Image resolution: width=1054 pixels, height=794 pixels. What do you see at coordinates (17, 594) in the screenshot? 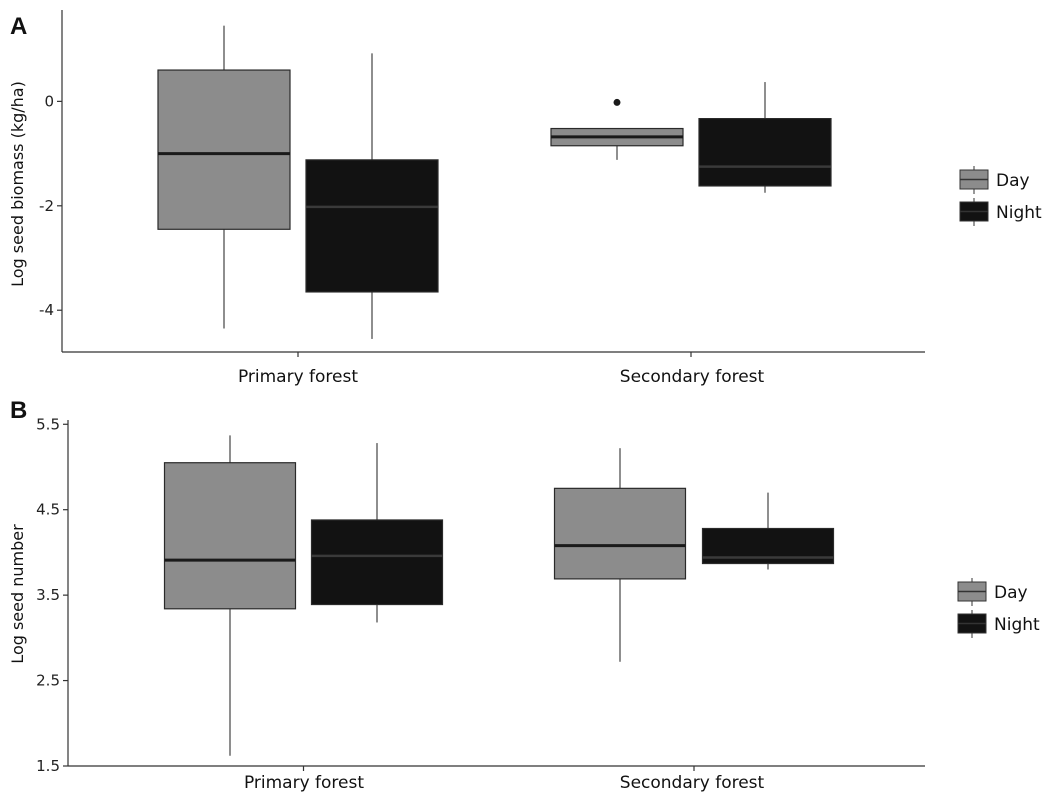
I see `panel-b-y-axis-title: Log seed number` at bounding box center [17, 594].